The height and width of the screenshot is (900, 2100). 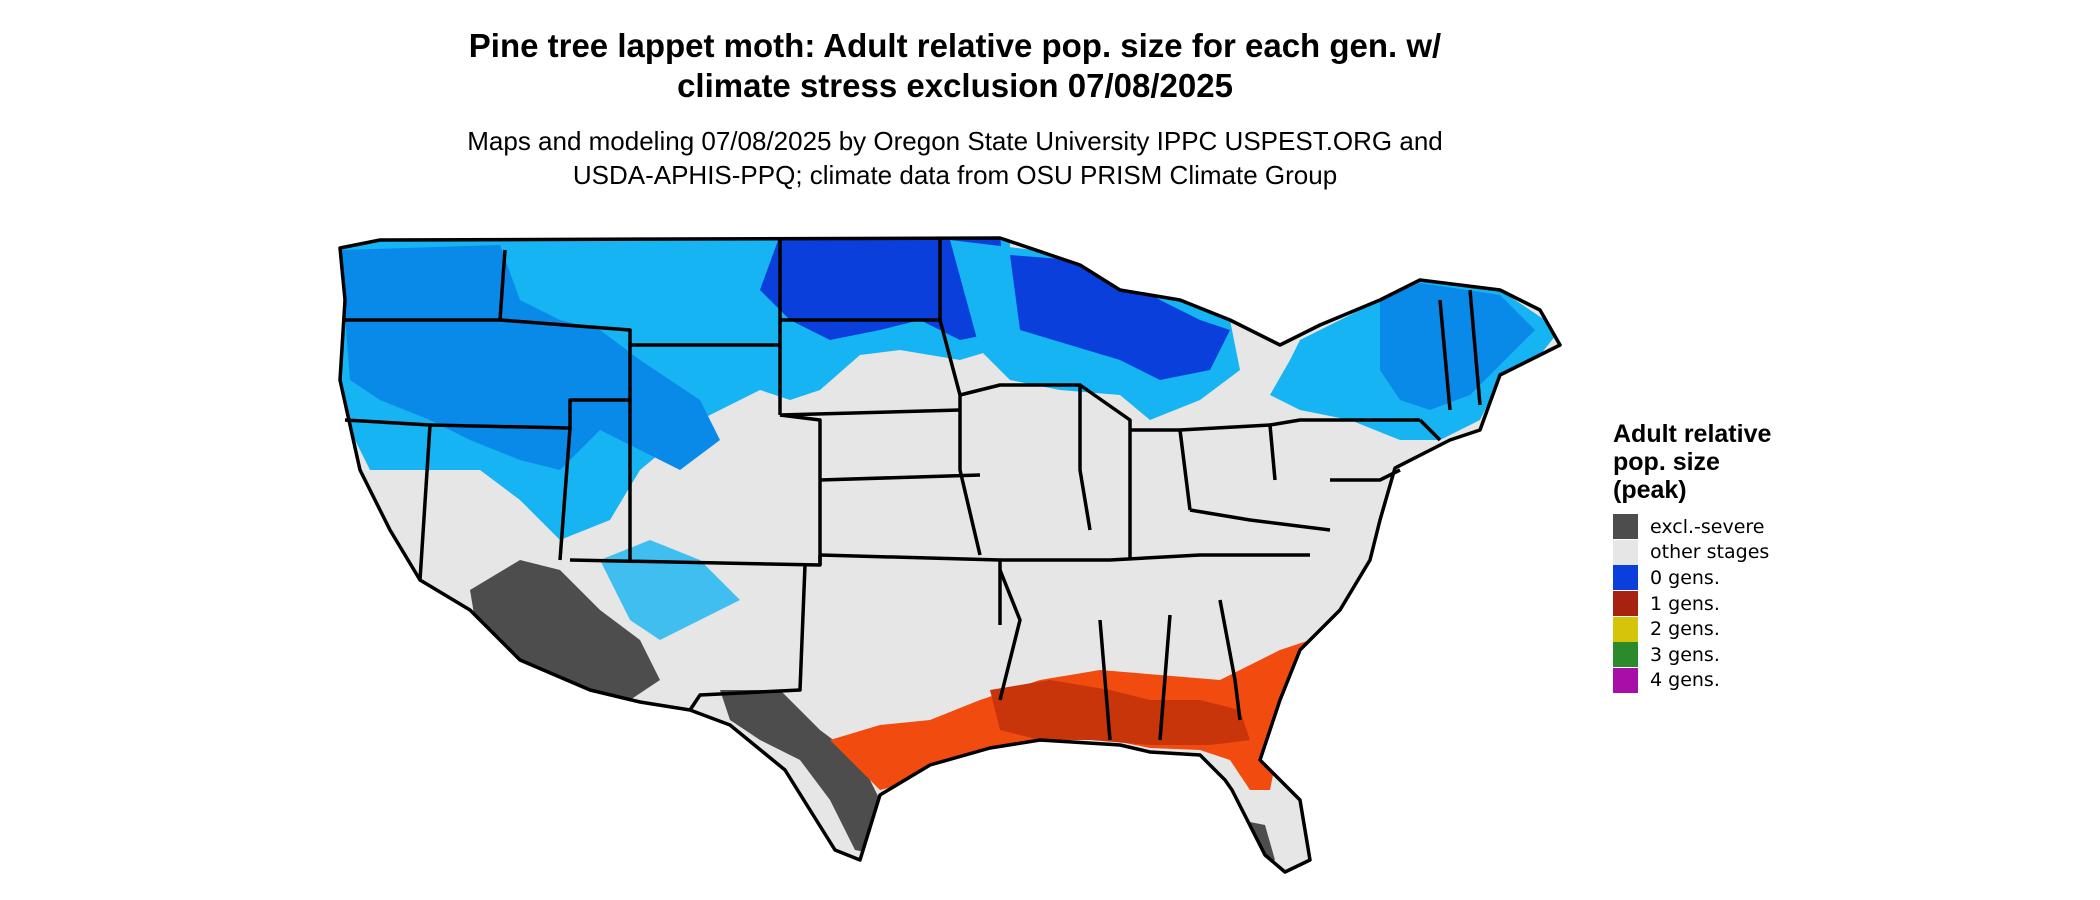 What do you see at coordinates (1120, 317) in the screenshot?
I see `zero-gens-region-great-lakes-dark` at bounding box center [1120, 317].